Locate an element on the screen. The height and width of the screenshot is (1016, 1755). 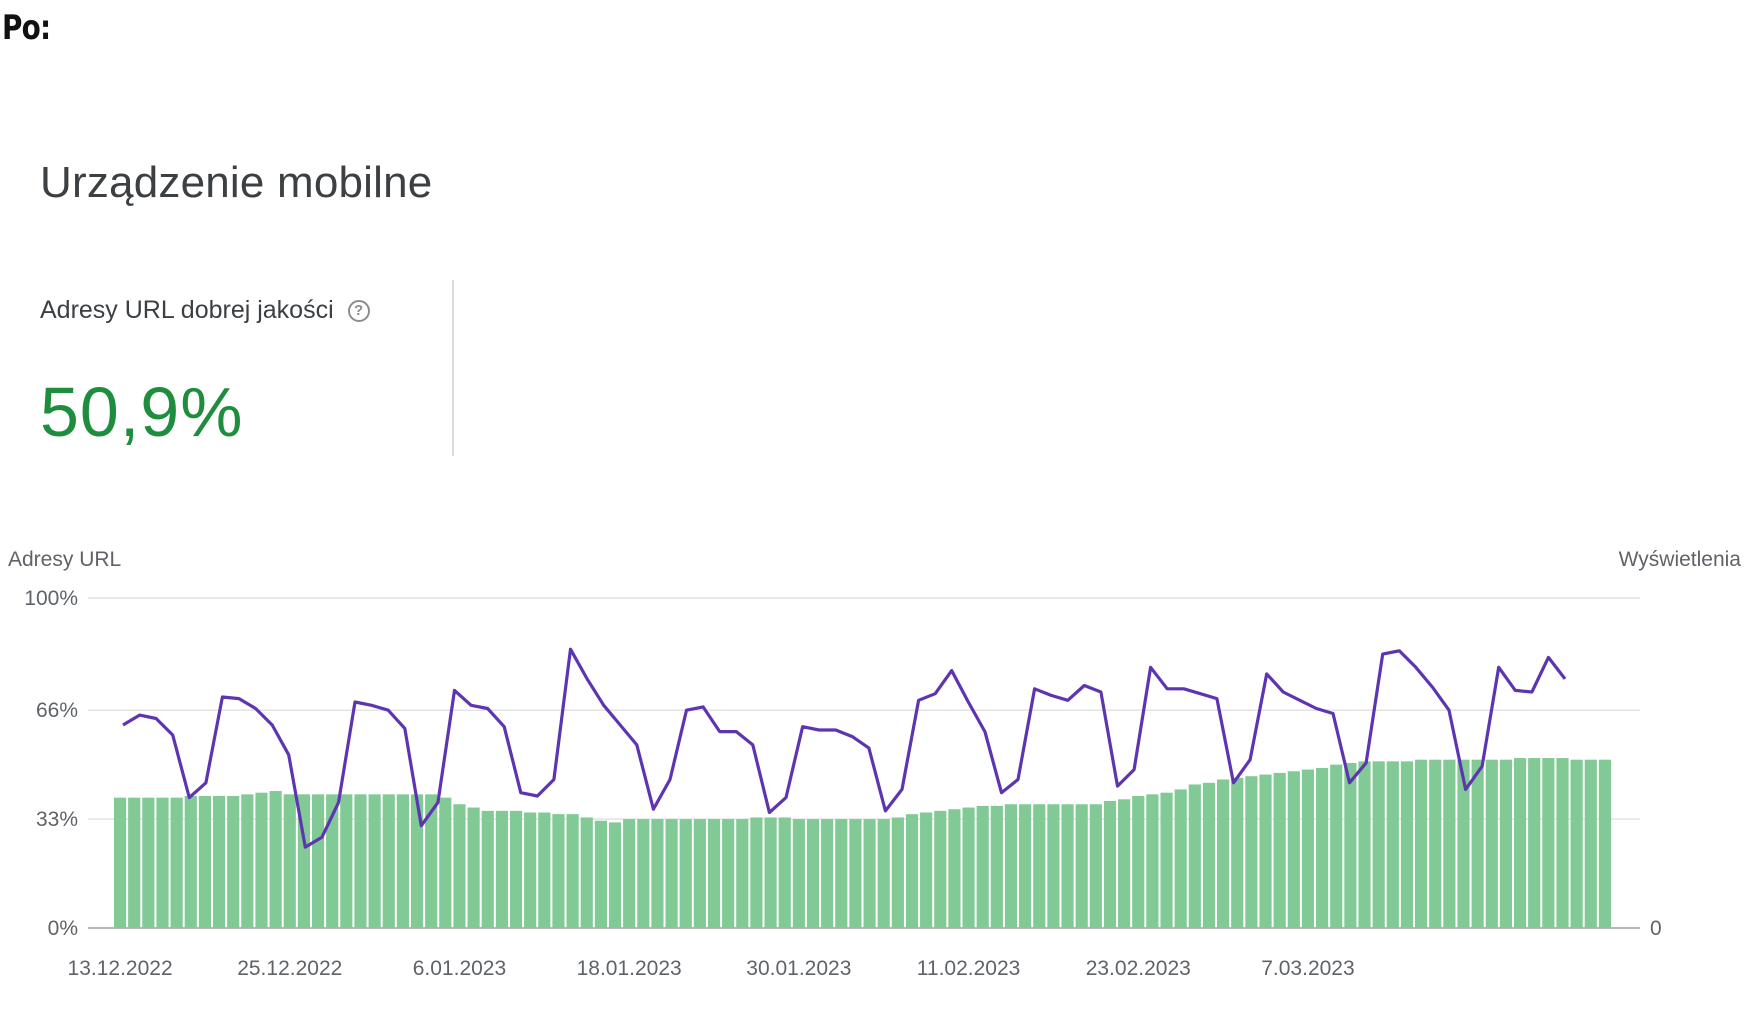
x-tick-label: 30.01.2023 is located at coordinates (798, 968).